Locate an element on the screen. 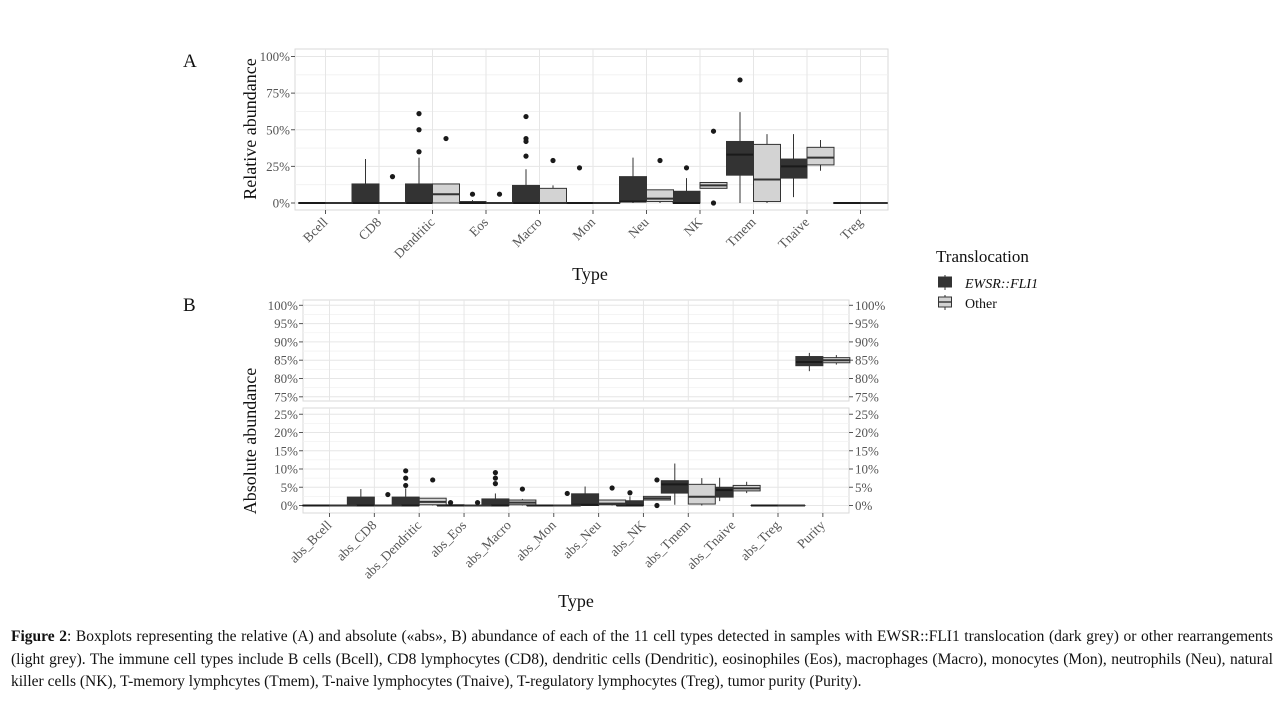  panel-a-box-ewsr-fli1-macro is located at coordinates (526, 158).